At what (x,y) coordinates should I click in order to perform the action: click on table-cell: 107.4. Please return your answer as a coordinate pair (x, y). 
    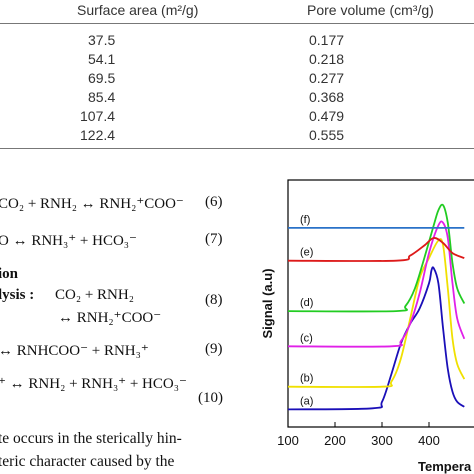
    Looking at the image, I should click on (98, 116).